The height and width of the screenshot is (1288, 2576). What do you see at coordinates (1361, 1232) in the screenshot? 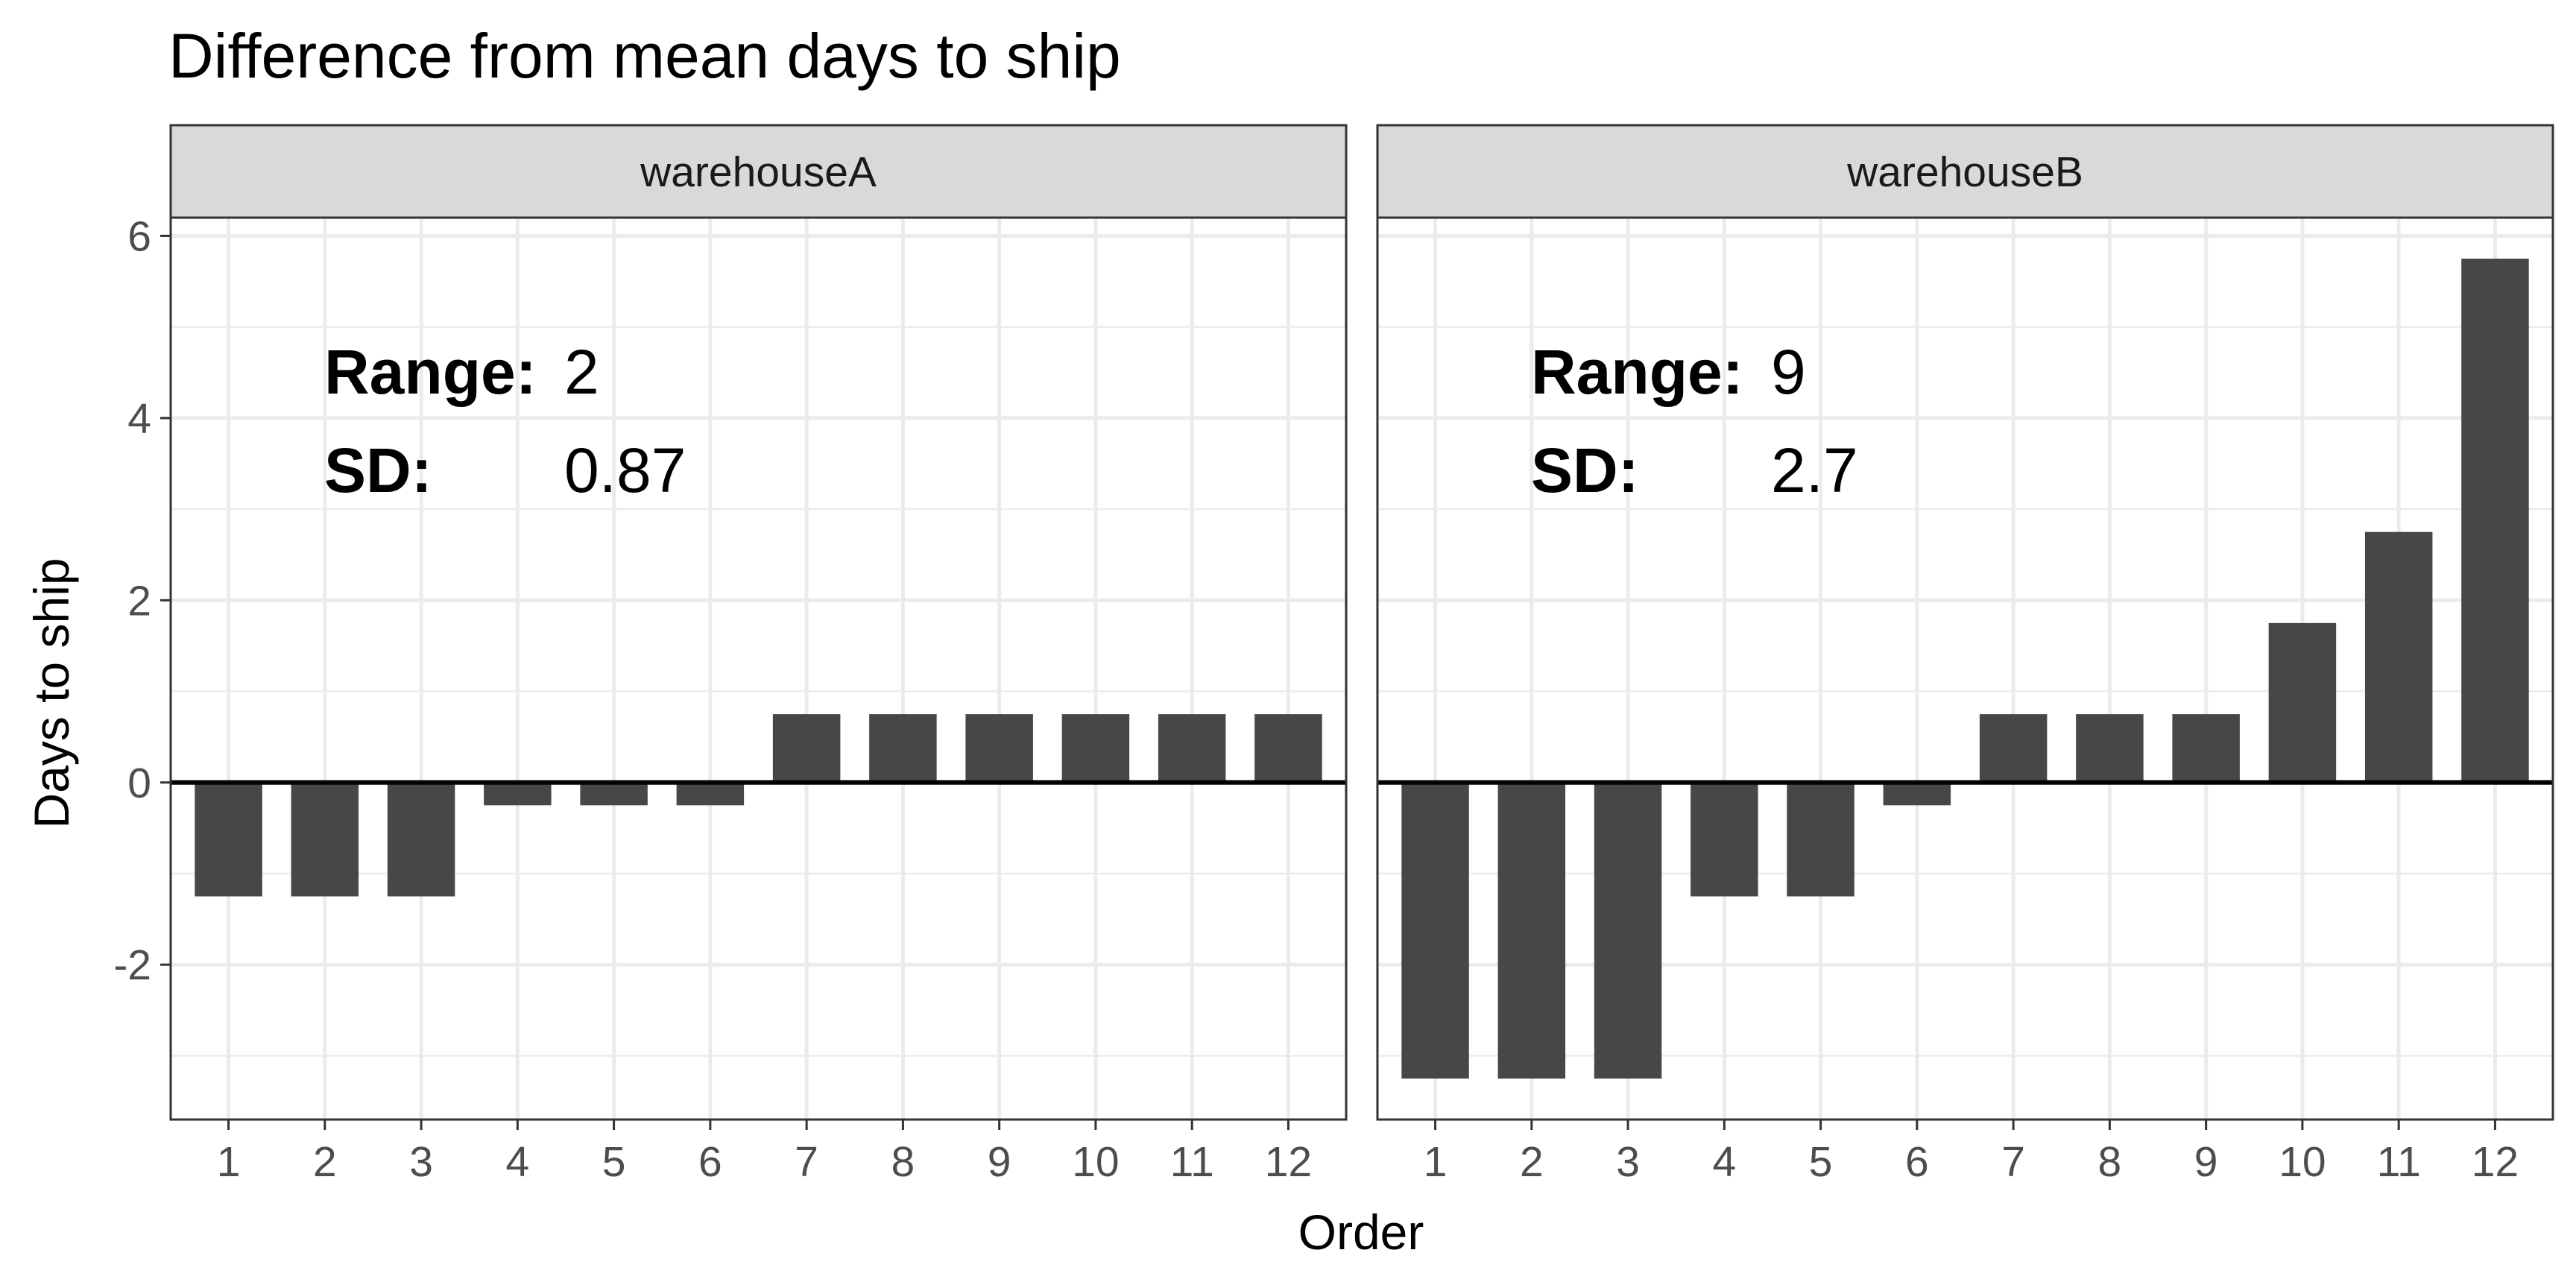
I see `x-axis-title: Order` at bounding box center [1361, 1232].